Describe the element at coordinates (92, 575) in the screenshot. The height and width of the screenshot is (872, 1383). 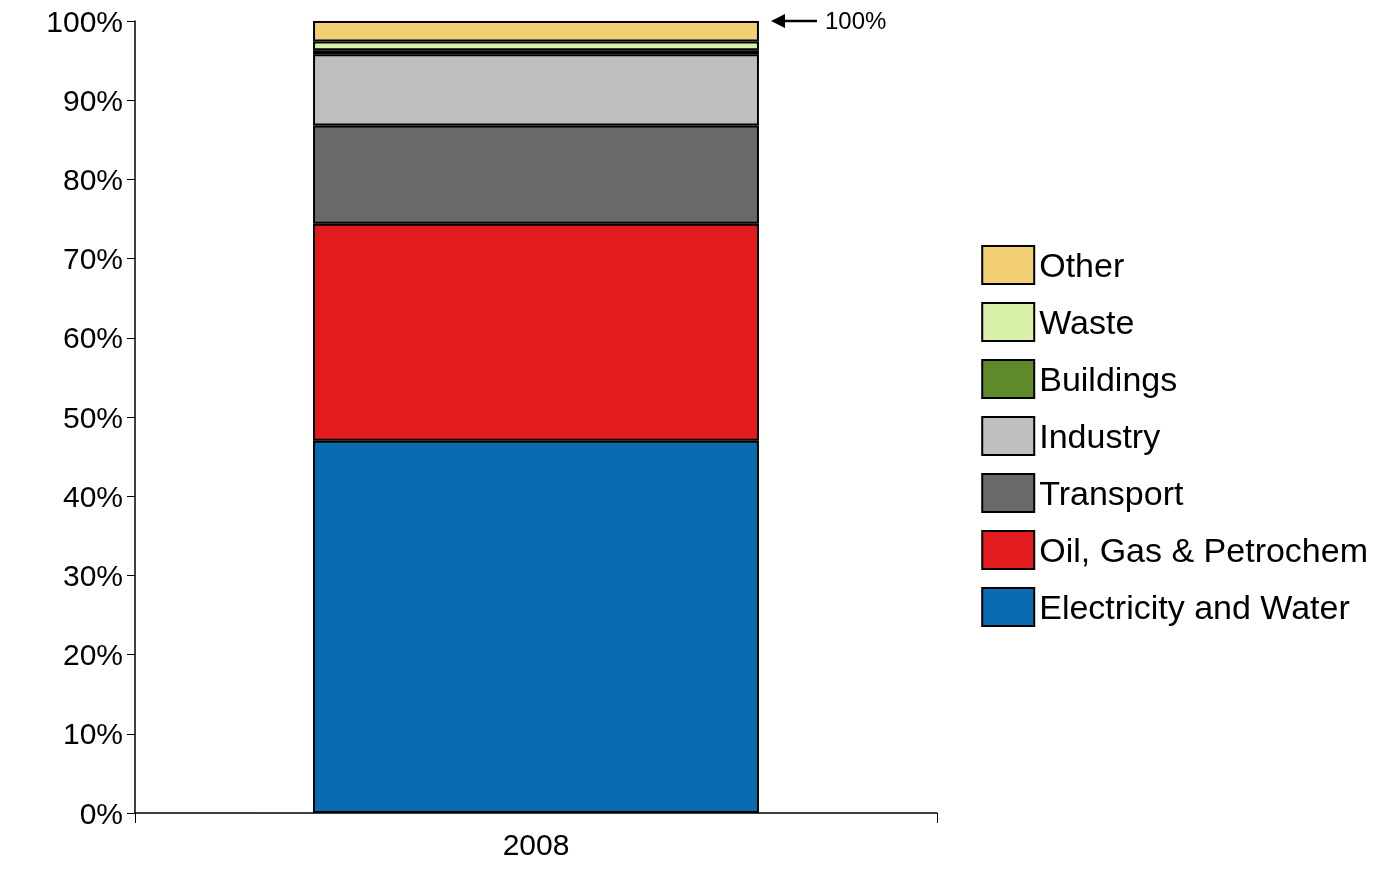
I see `y-tick-label: 30%` at that location.